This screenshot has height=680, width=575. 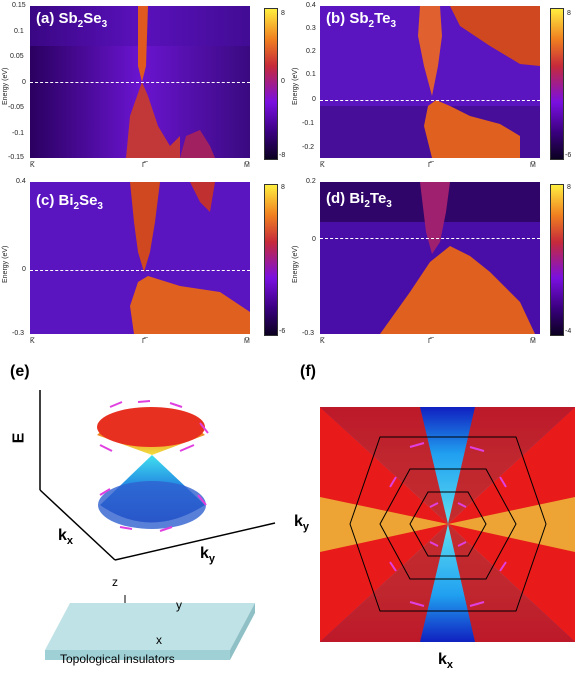 I want to click on ylabel-d: Energy (eV), so click(x=295, y=264).